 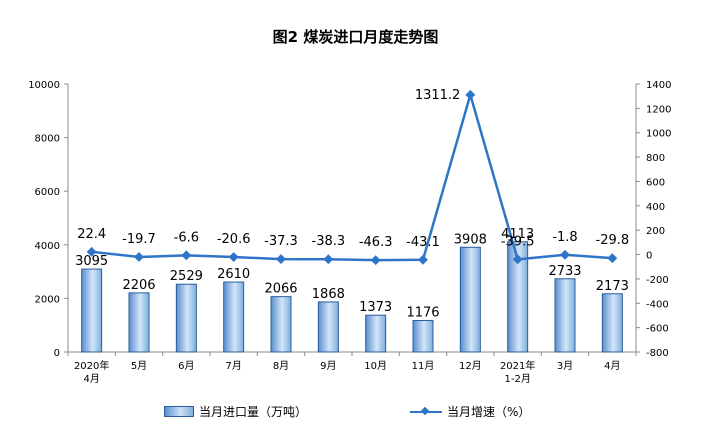 What do you see at coordinates (376, 242) in the screenshot?
I see `line-data-label: -46.3` at bounding box center [376, 242].